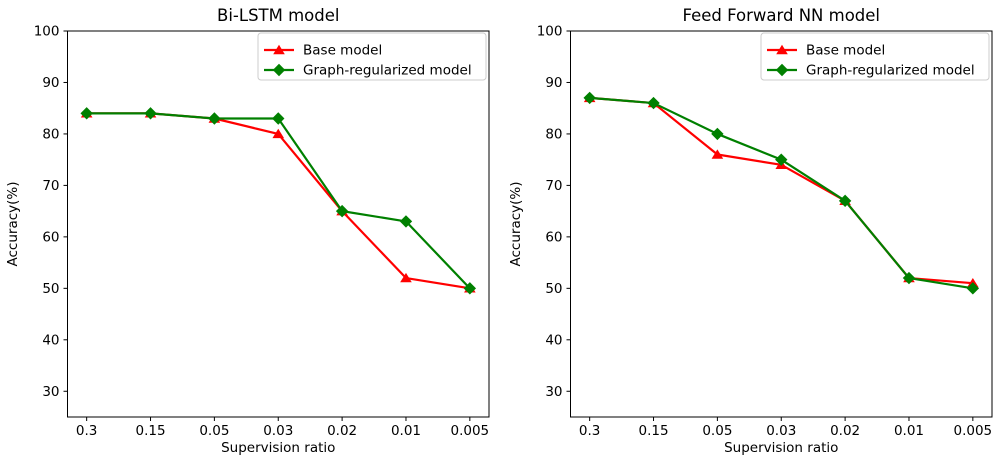  I want to click on series-line-graph-regularized-model, so click(278, 201).